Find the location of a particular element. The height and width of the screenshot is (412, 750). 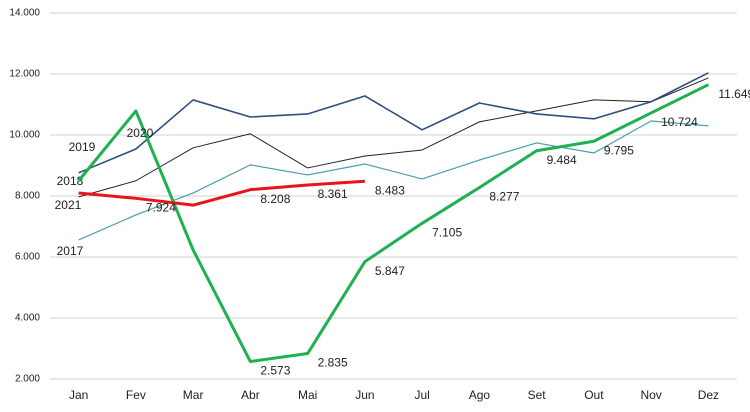

x-tick-label: Fev is located at coordinates (136, 395).